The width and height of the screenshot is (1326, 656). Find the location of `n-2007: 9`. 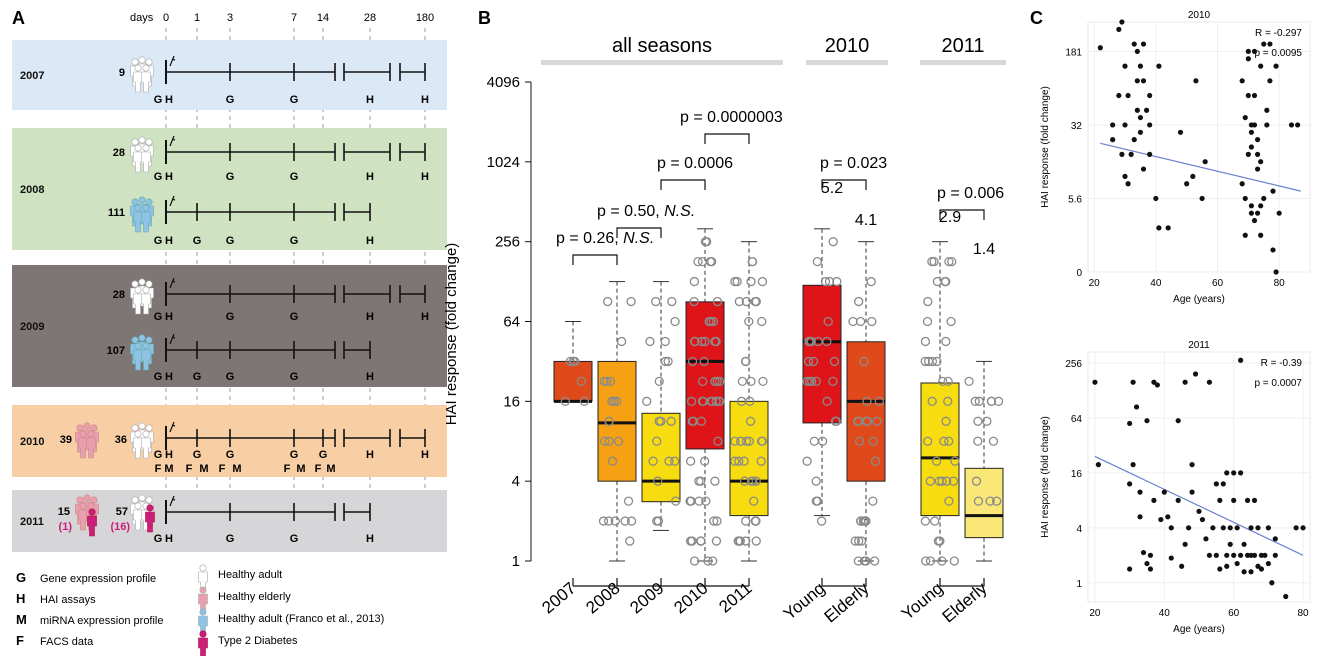

n-2007: 9 is located at coordinates (122, 73).